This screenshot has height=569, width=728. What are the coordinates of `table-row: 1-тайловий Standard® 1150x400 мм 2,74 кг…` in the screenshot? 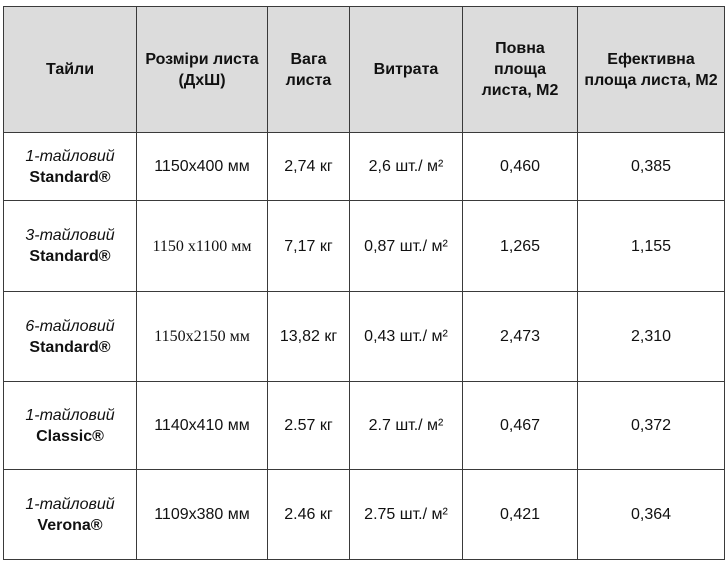 It's located at (364, 166).